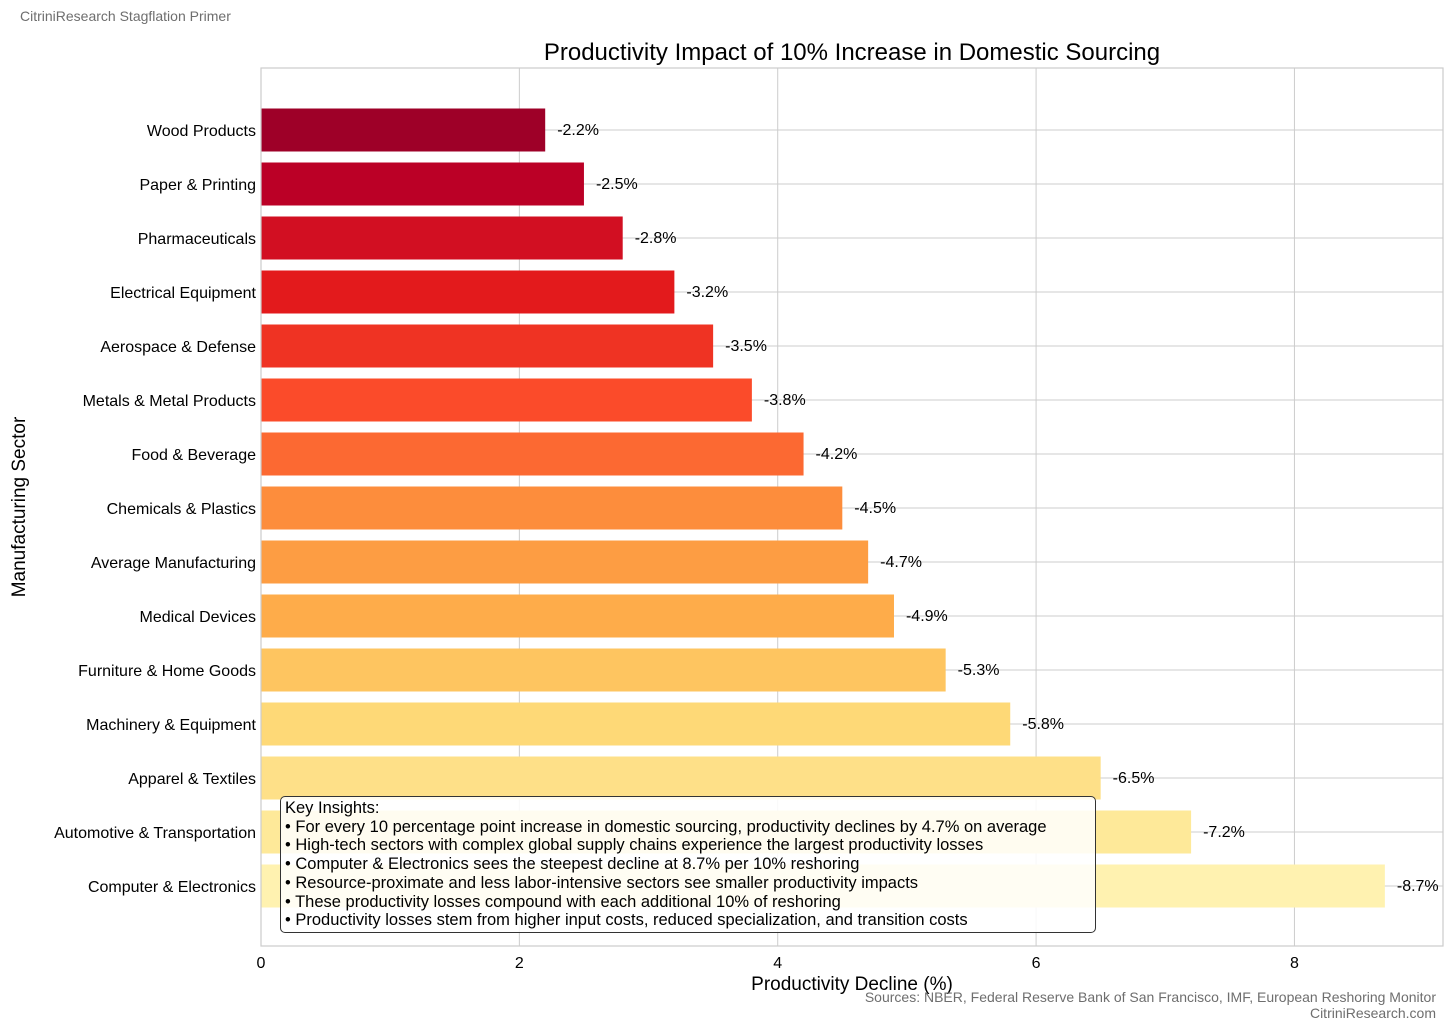 The width and height of the screenshot is (1456, 1032). What do you see at coordinates (261, 963) in the screenshot?
I see `x-tick-label: 0` at bounding box center [261, 963].